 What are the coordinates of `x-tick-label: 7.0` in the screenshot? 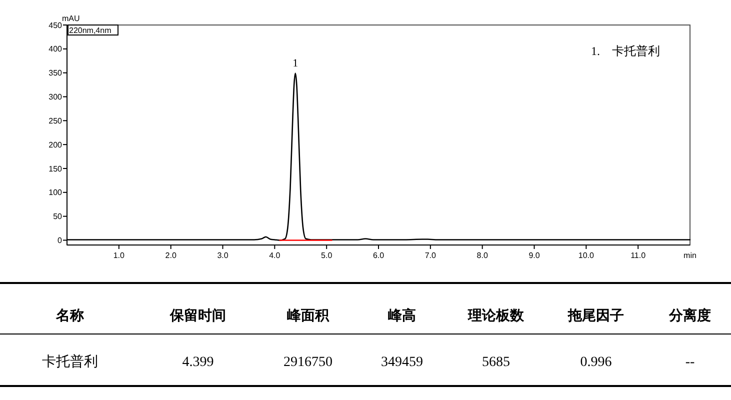 It's located at (430, 255).